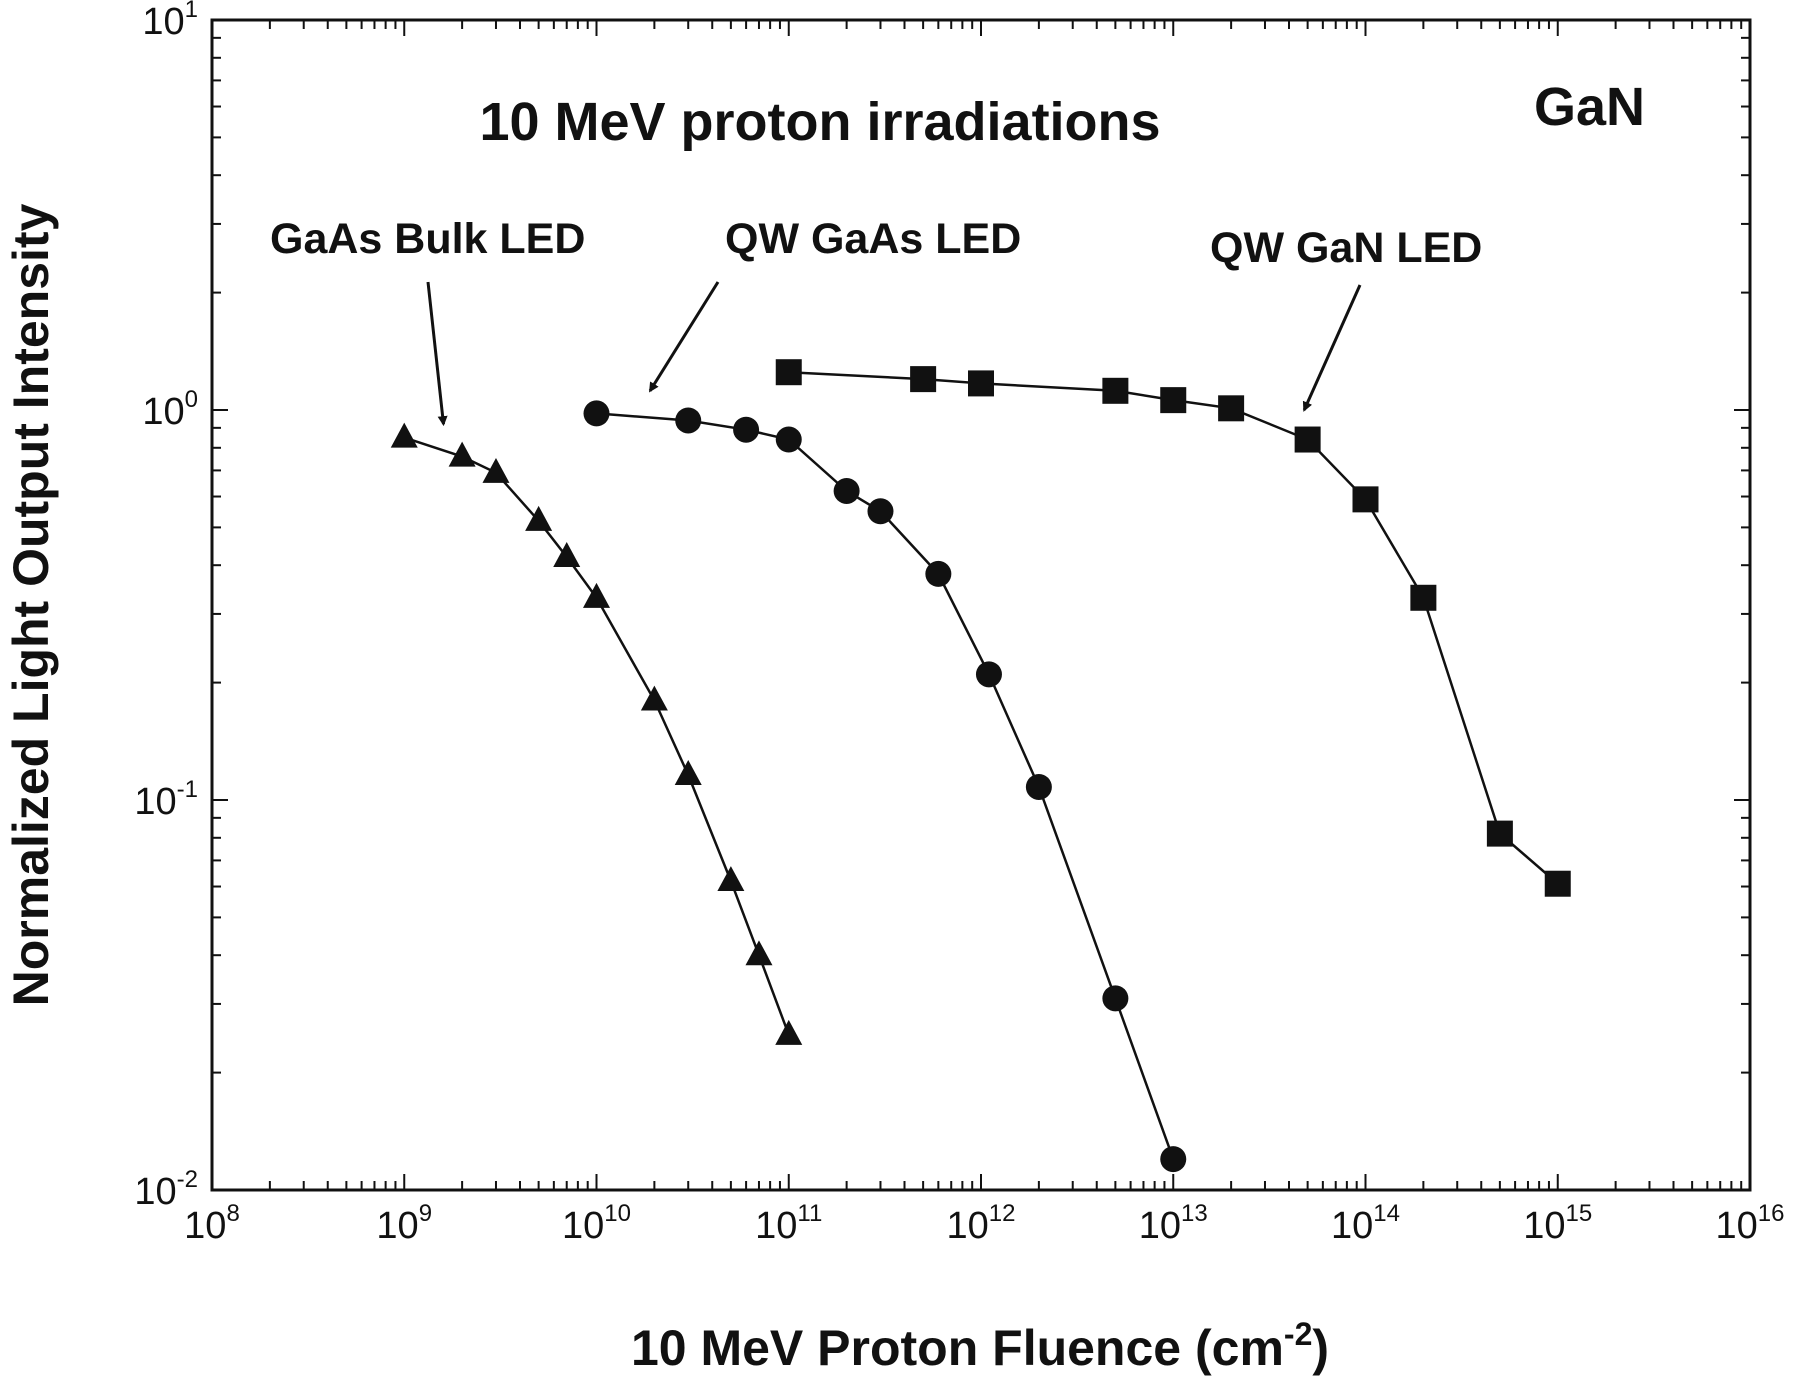 This screenshot has height=1383, width=1800. What do you see at coordinates (191, 399) in the screenshot?
I see `y-tick-exp: 0` at bounding box center [191, 399].